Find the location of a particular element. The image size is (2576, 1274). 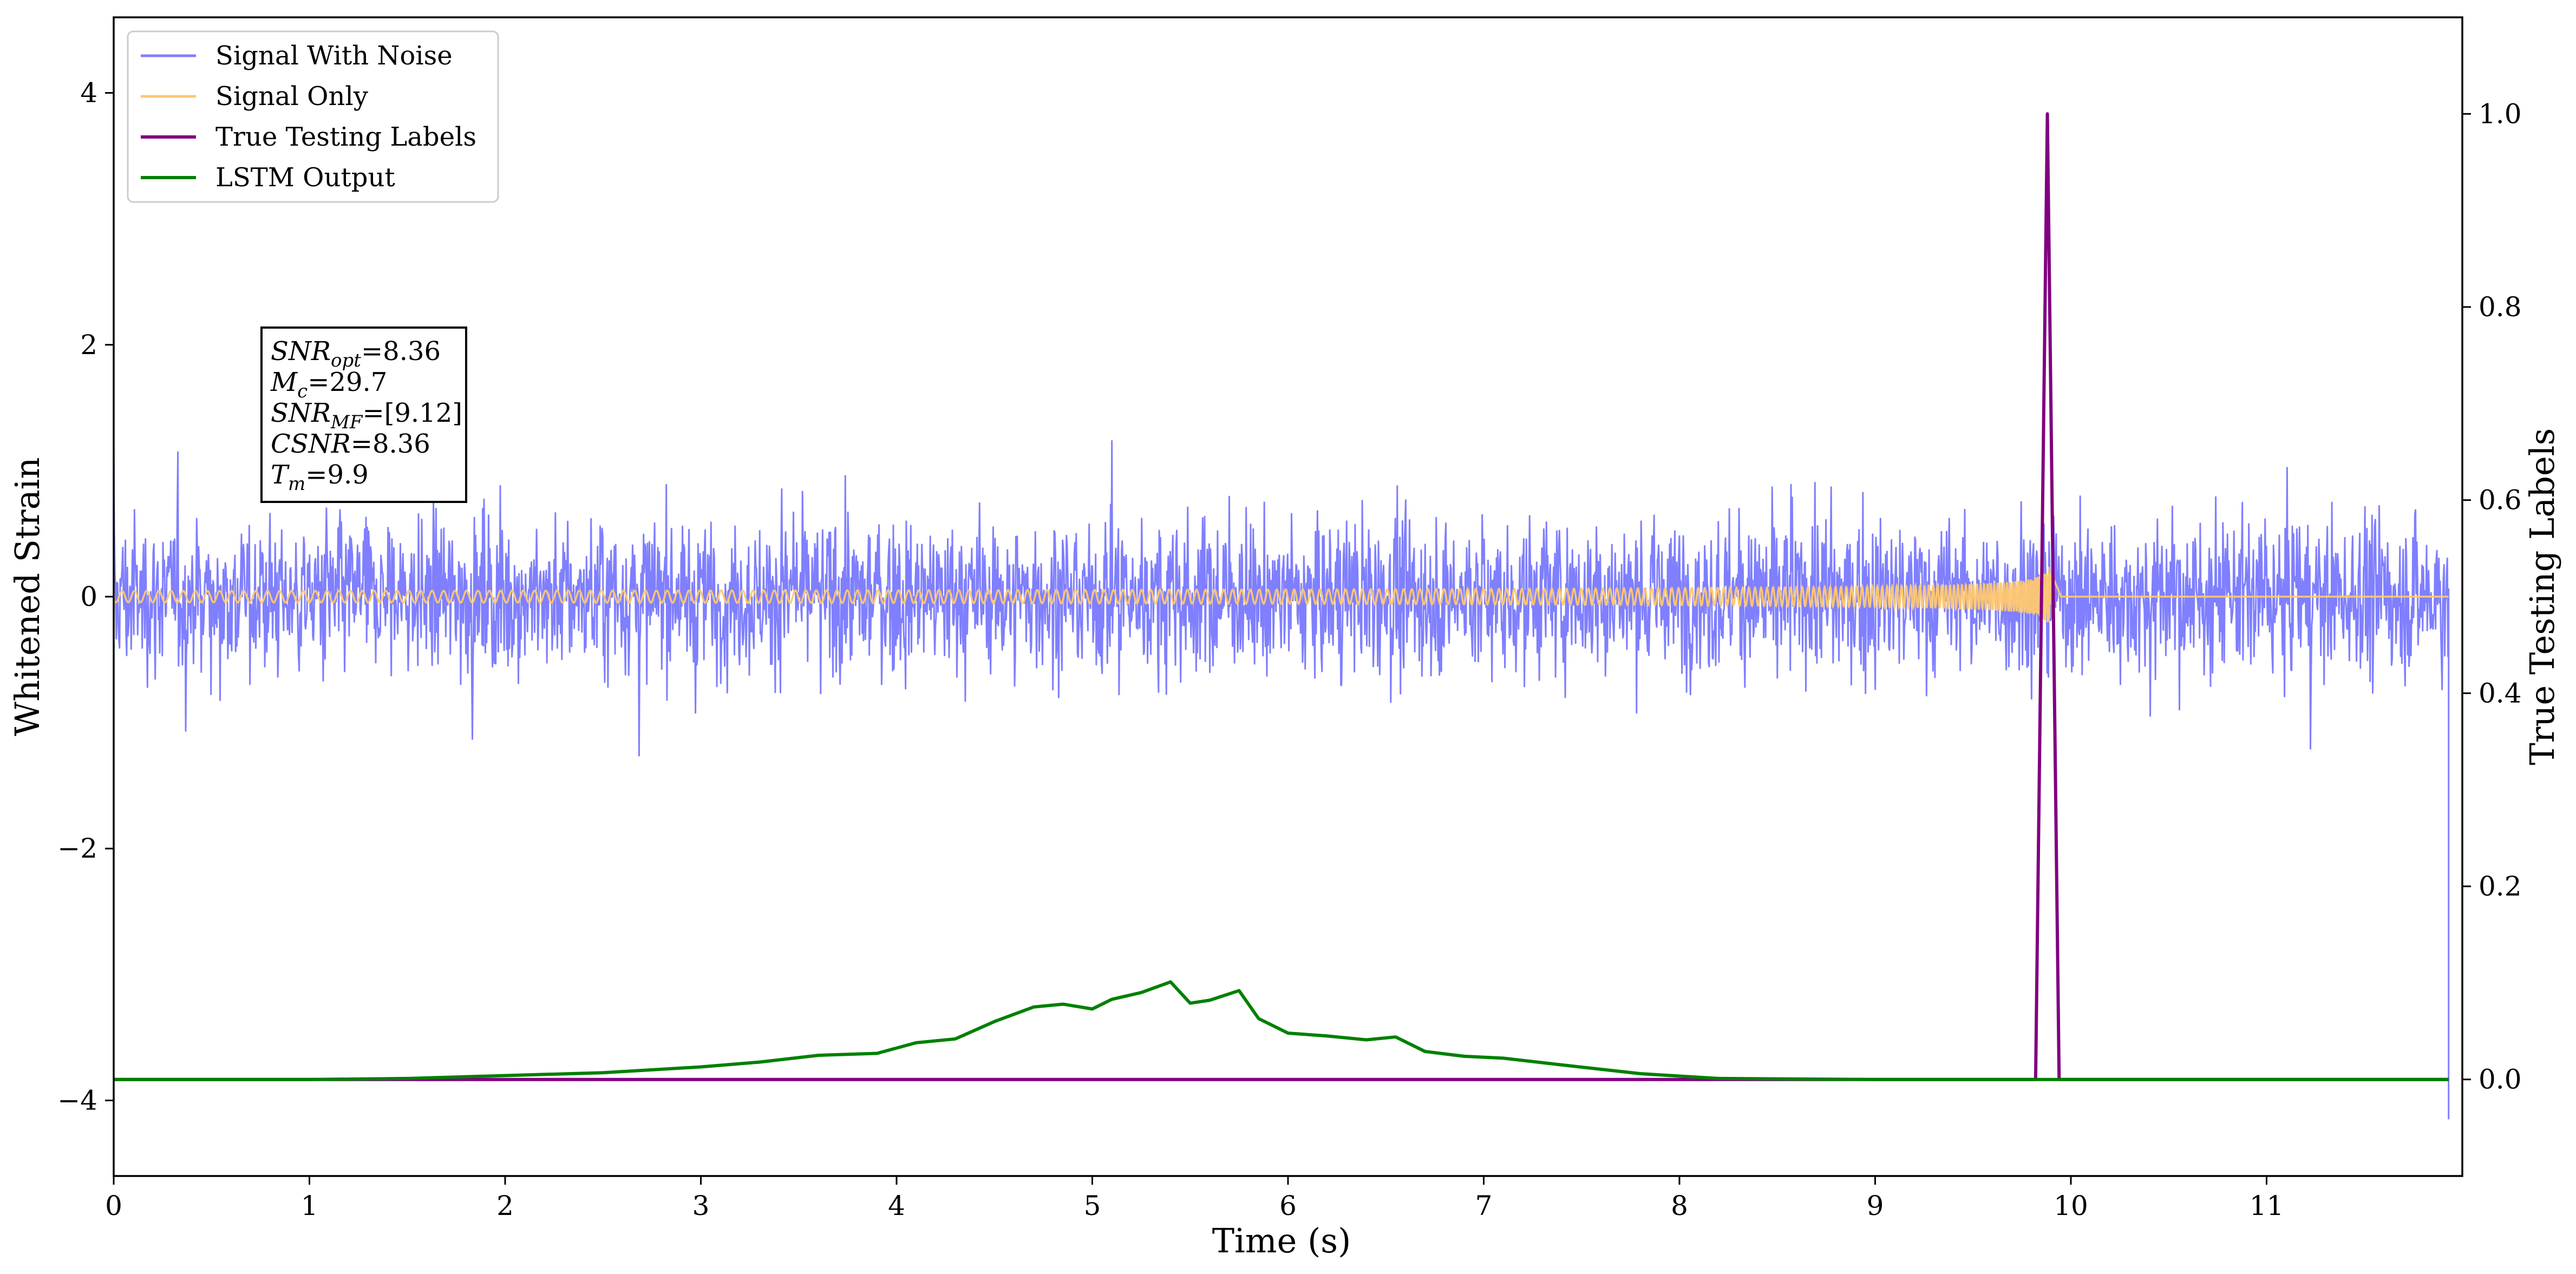

y-axis-label-right: True Testing Labels is located at coordinates (2542, 597).